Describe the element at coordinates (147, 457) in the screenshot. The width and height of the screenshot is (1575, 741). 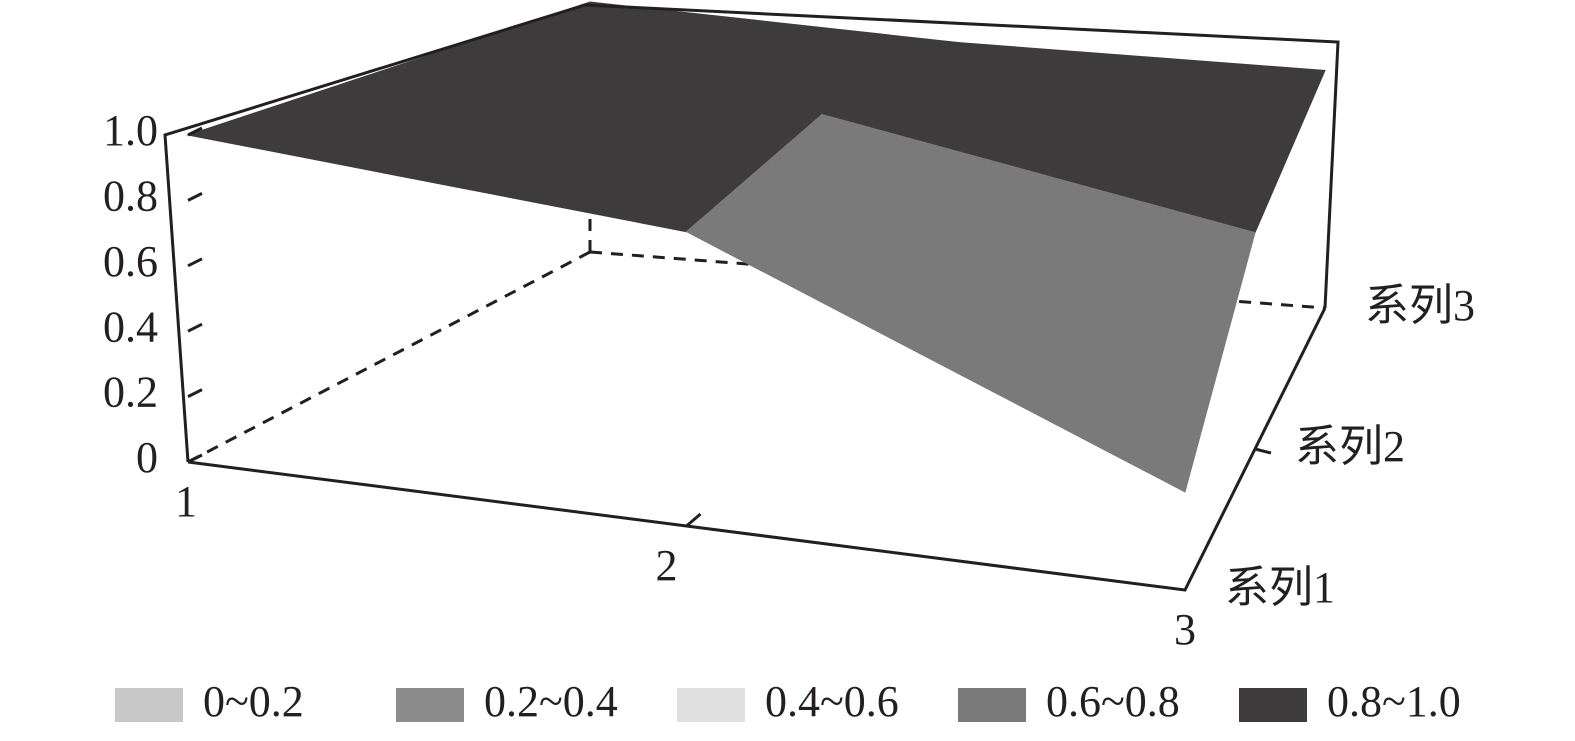
I see `z-tick-label: 0` at that location.